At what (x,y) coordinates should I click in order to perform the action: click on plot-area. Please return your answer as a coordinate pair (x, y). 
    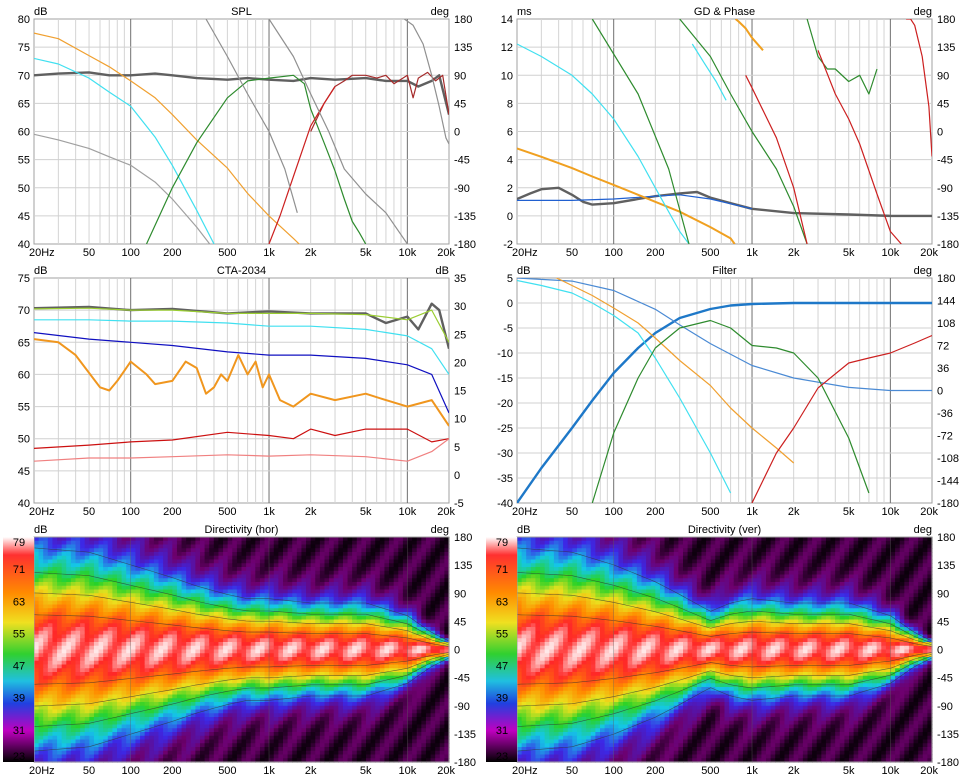
    Looking at the image, I should click on (241, 390).